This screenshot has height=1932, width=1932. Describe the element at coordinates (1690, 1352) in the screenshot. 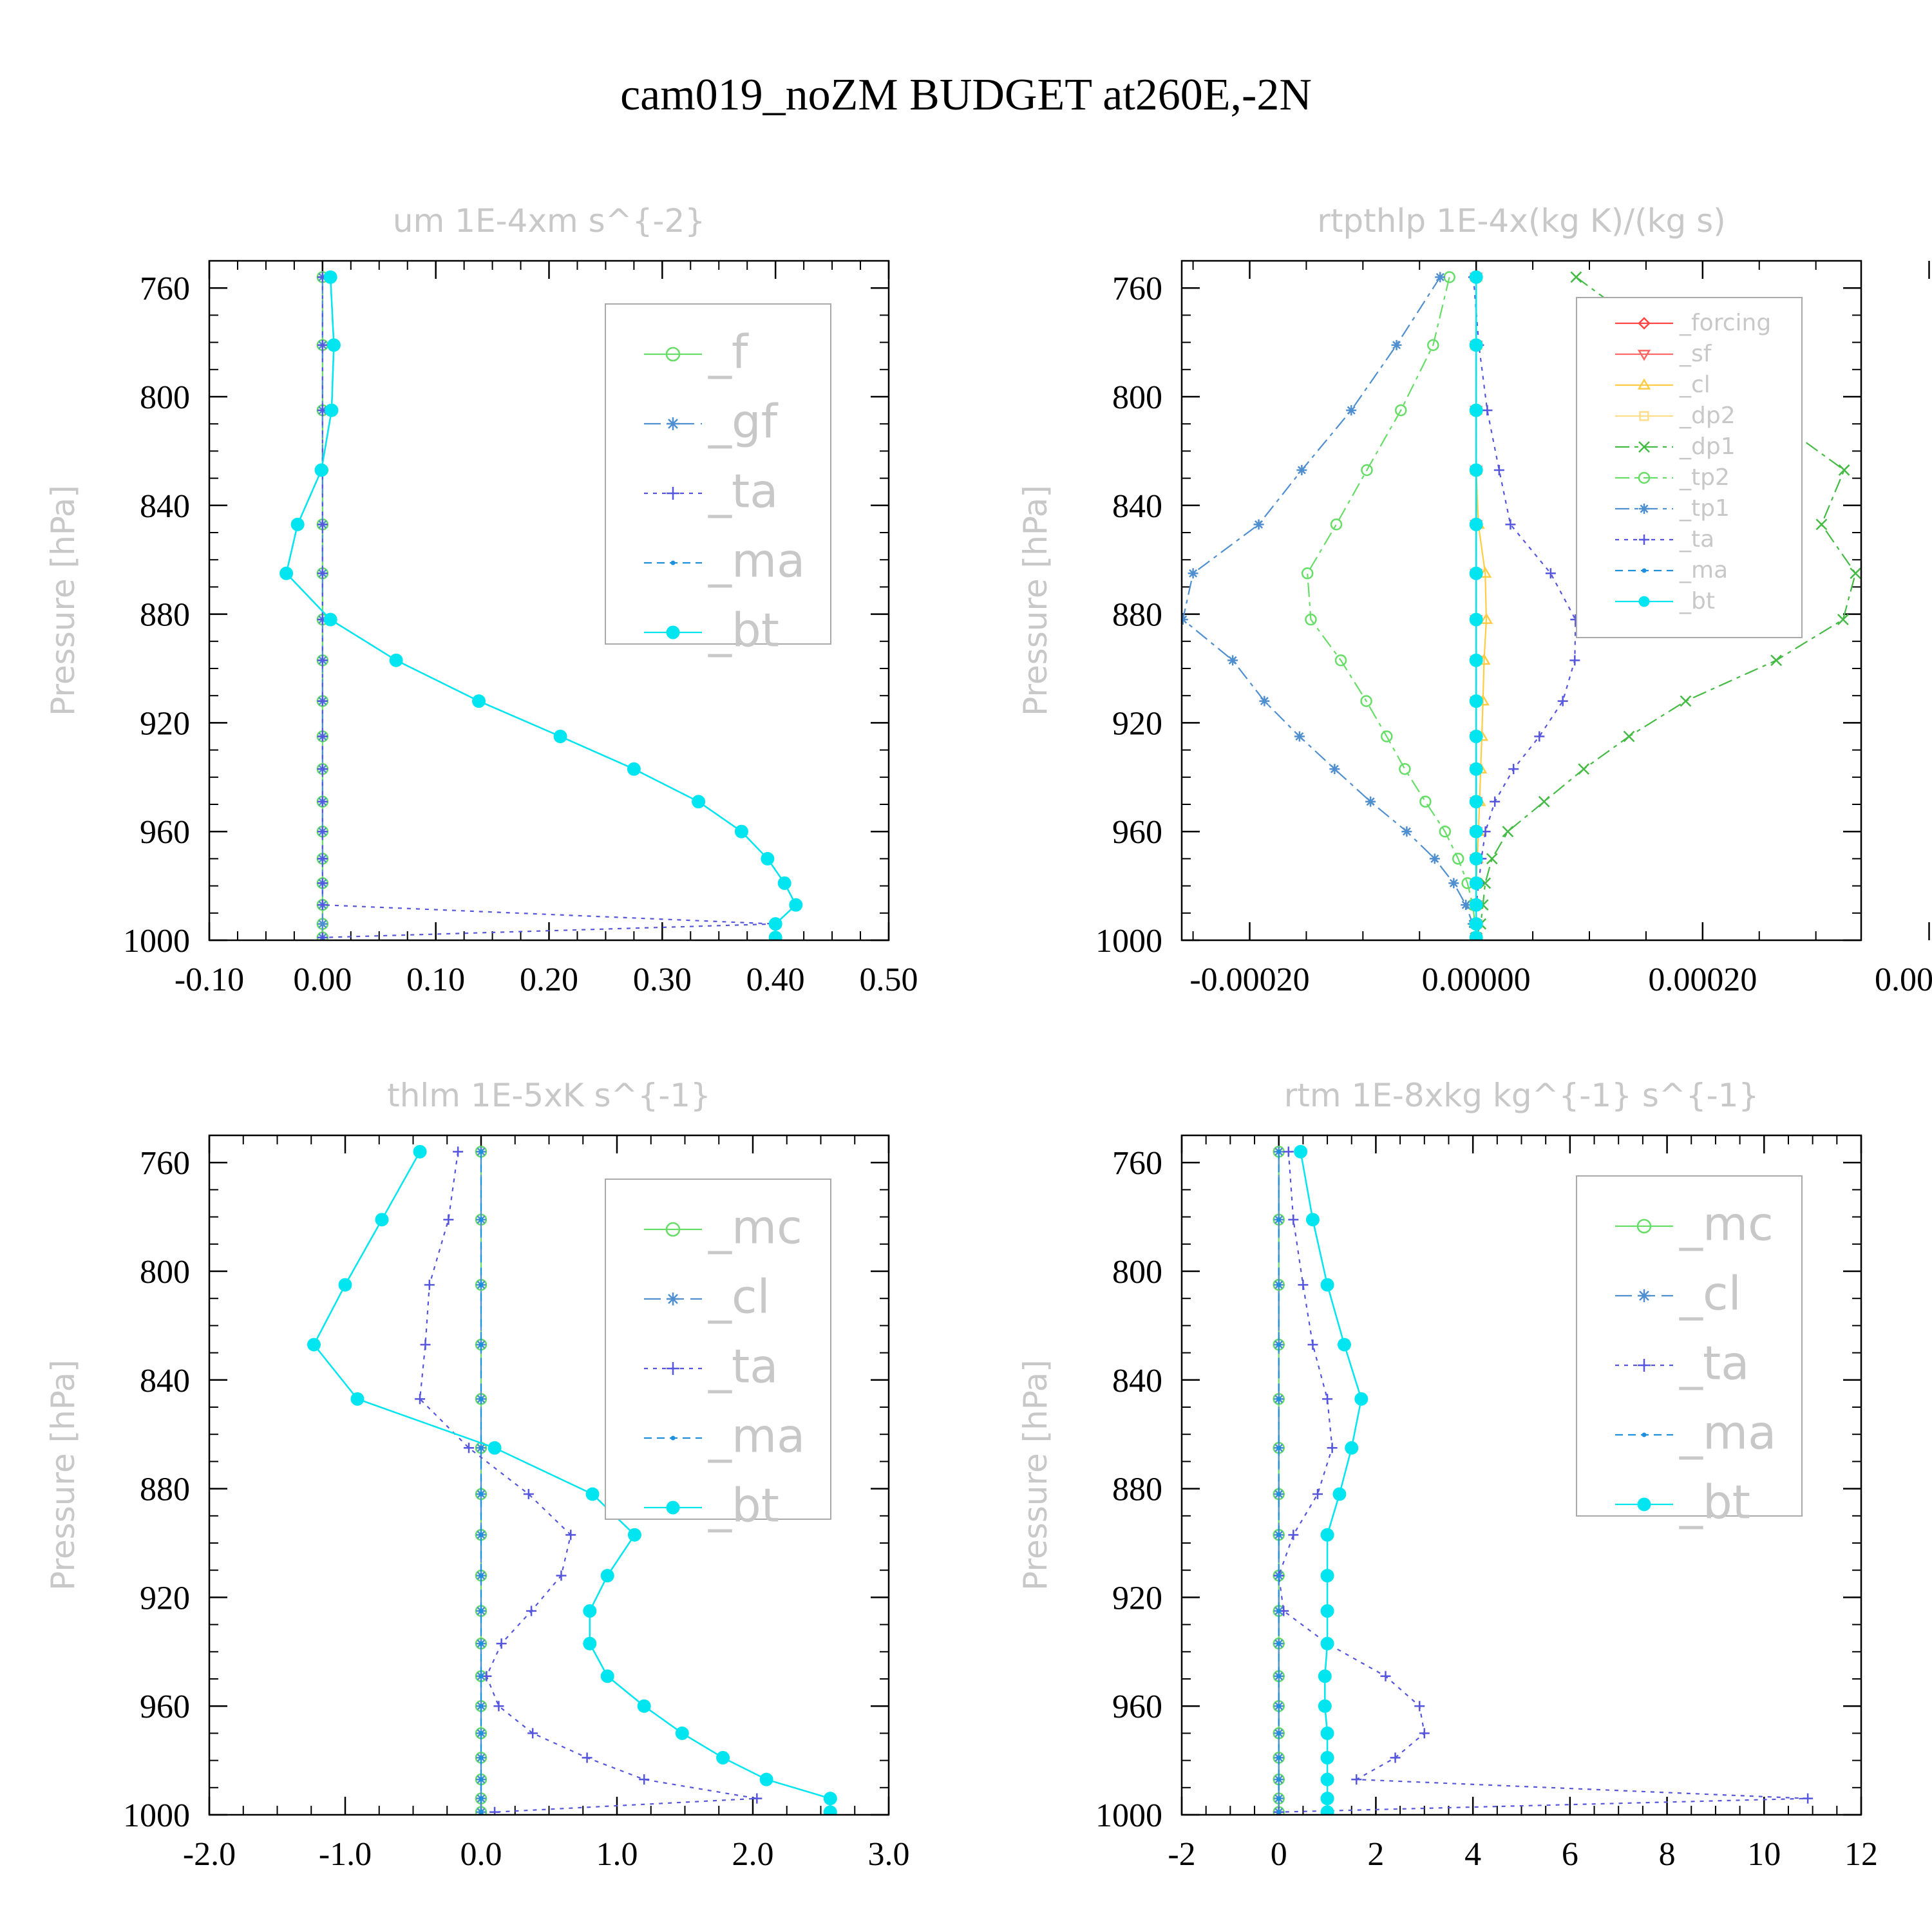

I see `legend: _mc _cl _ta _ma _bt` at that location.